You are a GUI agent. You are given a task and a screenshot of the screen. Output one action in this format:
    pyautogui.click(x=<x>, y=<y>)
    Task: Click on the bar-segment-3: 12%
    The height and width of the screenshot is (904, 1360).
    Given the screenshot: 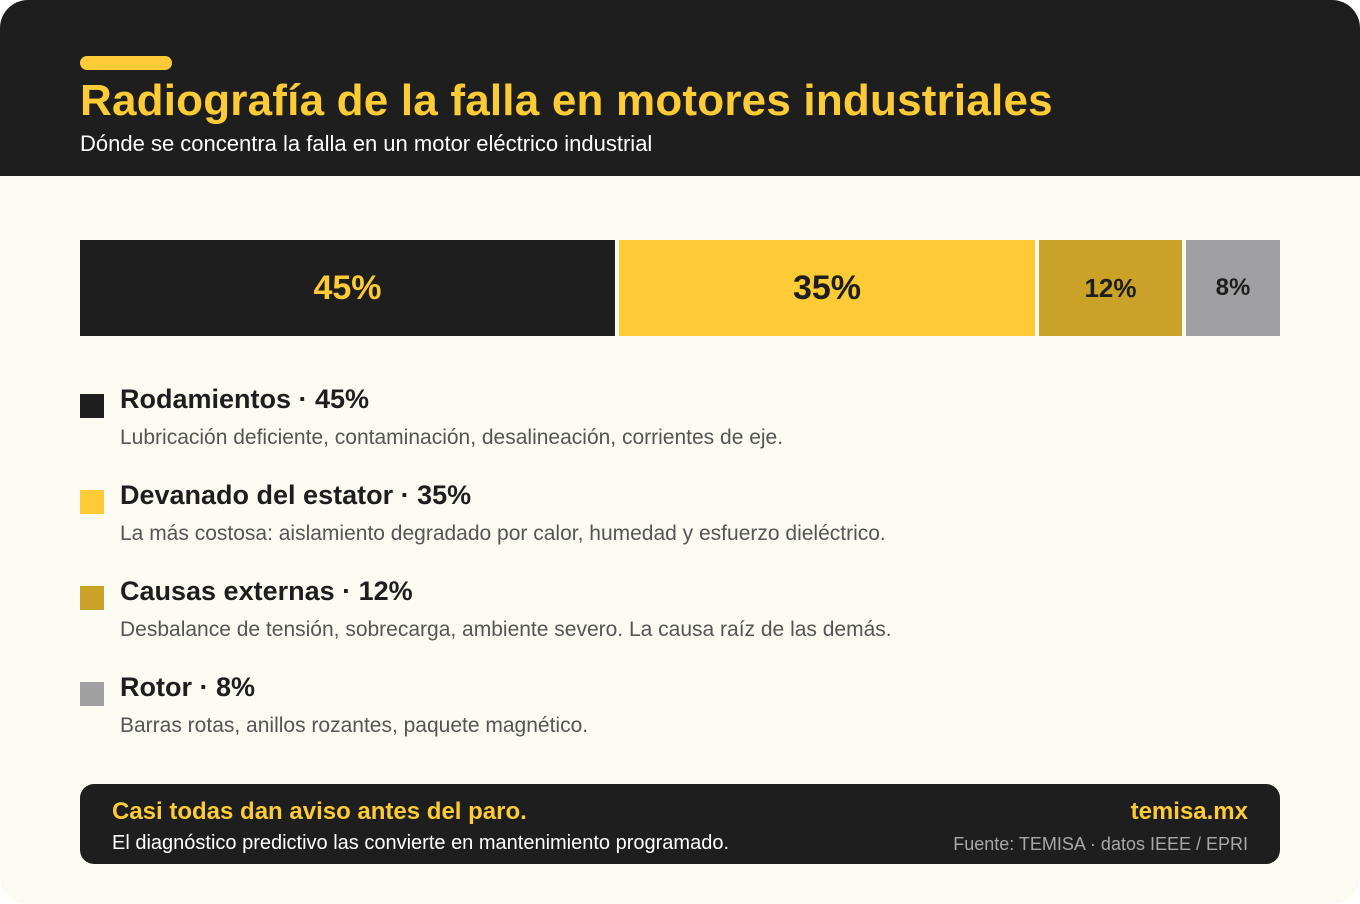 What is the action you would take?
    pyautogui.click(x=1110, y=288)
    